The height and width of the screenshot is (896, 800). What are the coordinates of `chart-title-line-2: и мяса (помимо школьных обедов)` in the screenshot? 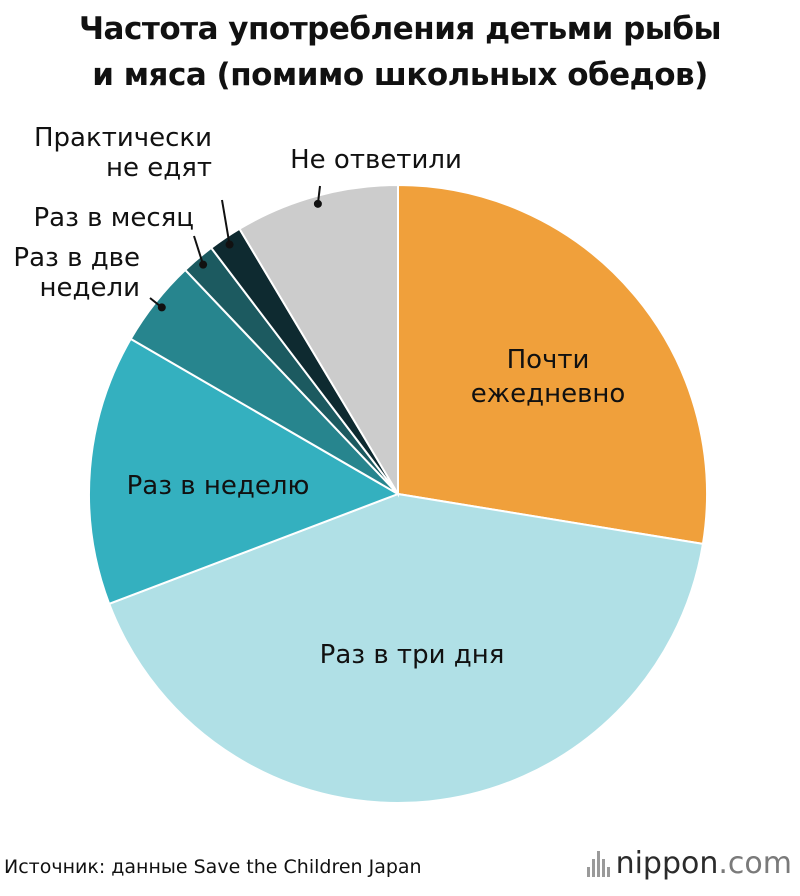 It's located at (400, 75).